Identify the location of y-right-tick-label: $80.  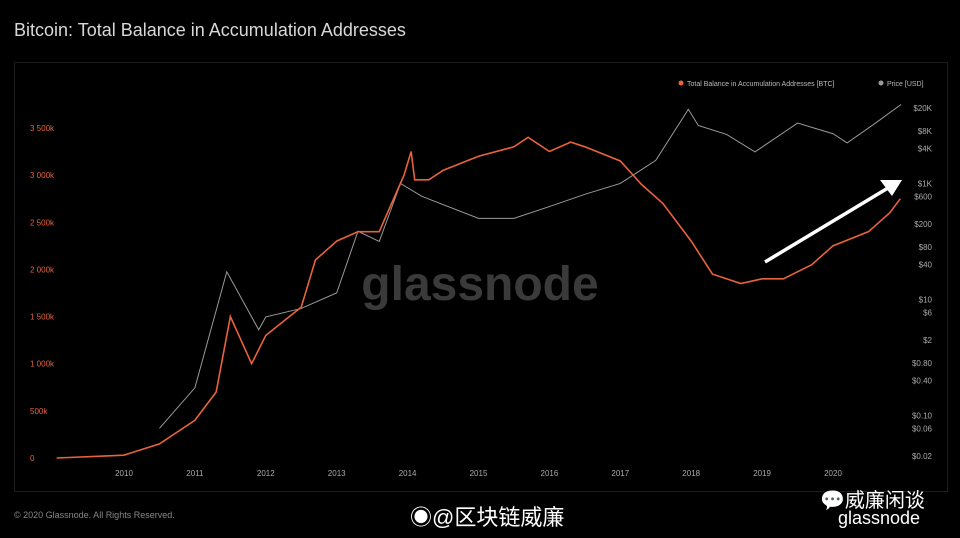
(926, 247).